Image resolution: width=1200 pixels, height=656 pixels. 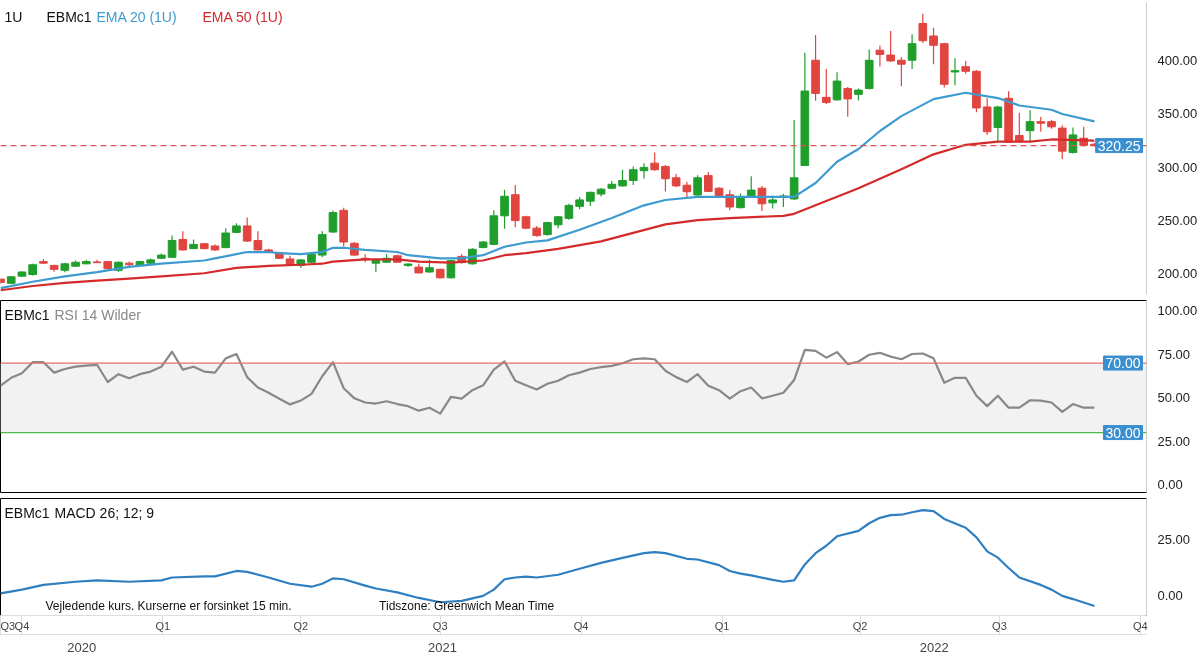 I want to click on annotation: Vejledende kurs. Kurserne er forsinket 15 min., so click(x=168, y=605).